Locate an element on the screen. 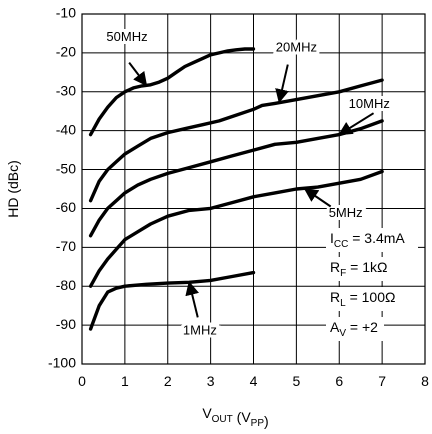  x-tick-label: 6 is located at coordinates (339, 381).